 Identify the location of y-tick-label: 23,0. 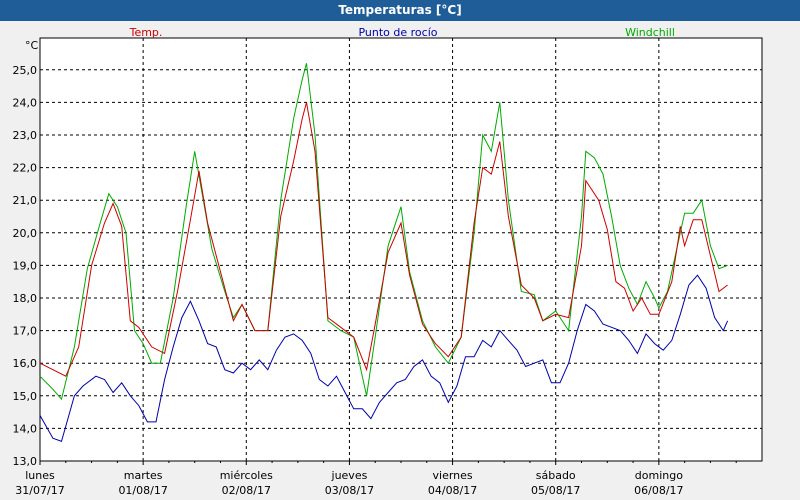
(25, 135).